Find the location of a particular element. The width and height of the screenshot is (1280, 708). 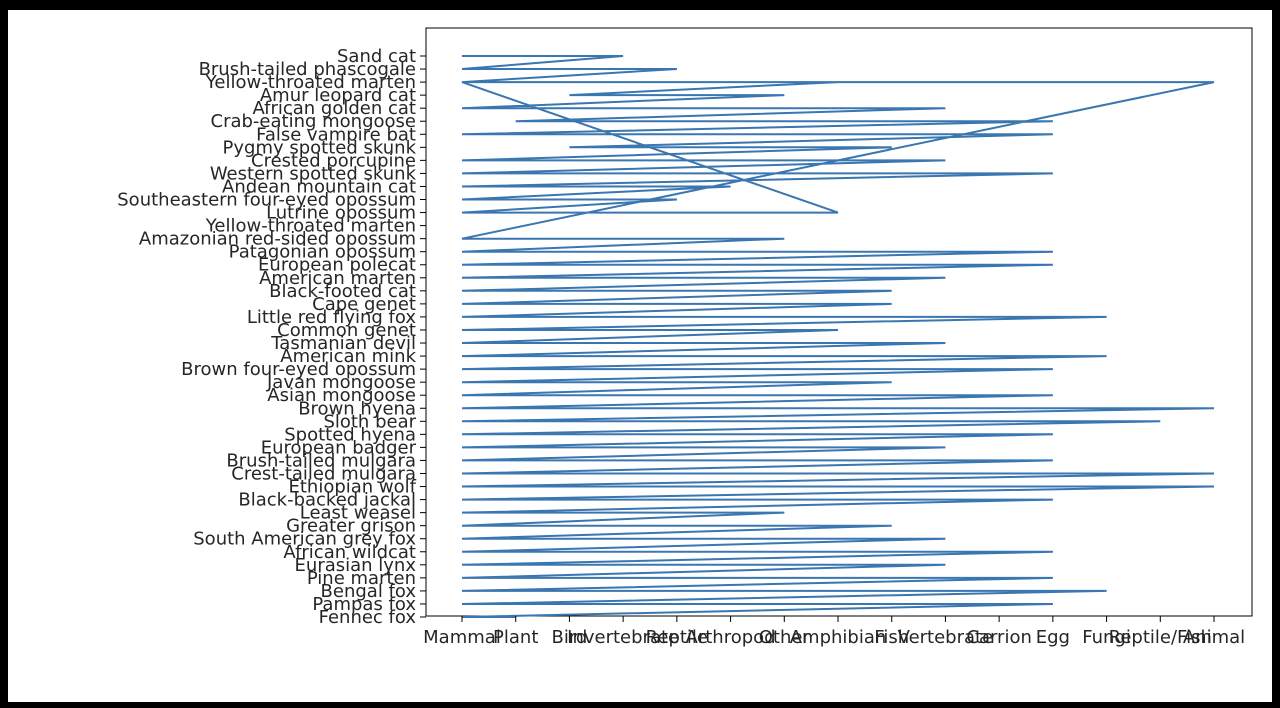

y-tick-label: American mink is located at coordinates (348, 356).